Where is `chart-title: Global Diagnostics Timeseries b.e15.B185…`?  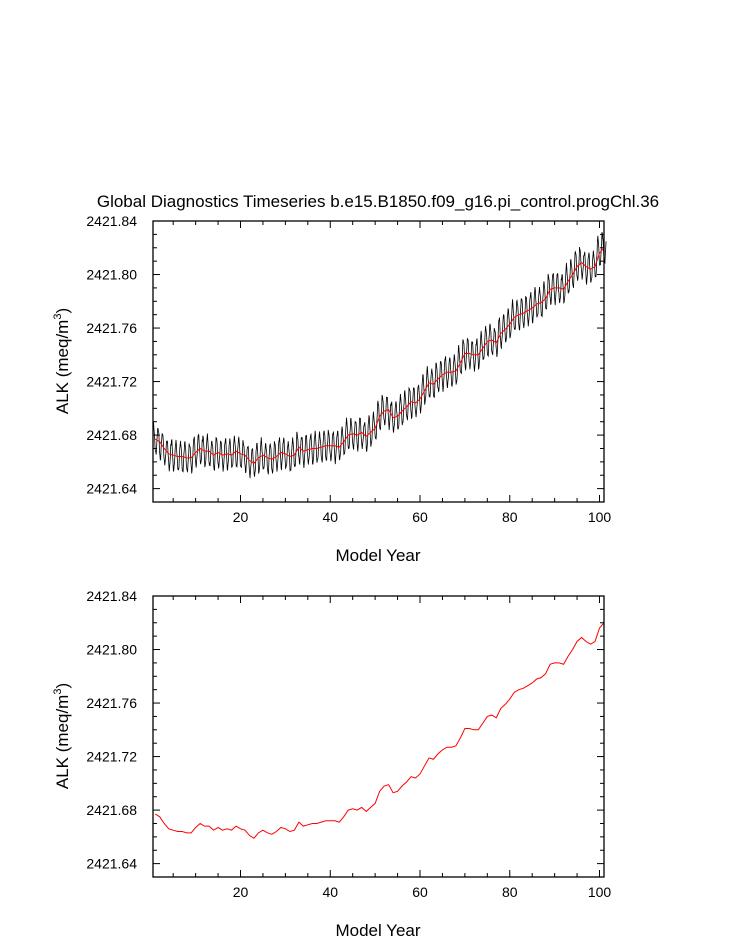
chart-title: Global Diagnostics Timeseries b.e15.B185… is located at coordinates (378, 201).